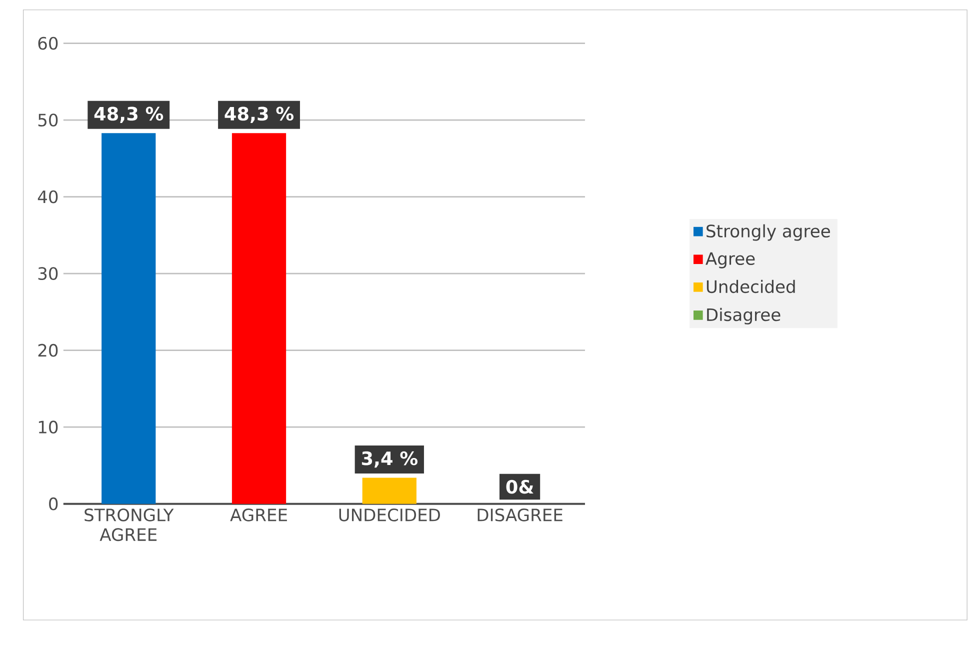 The image size is (971, 645). Describe the element at coordinates (48, 350) in the screenshot. I see `y-tick-label: 20` at that location.